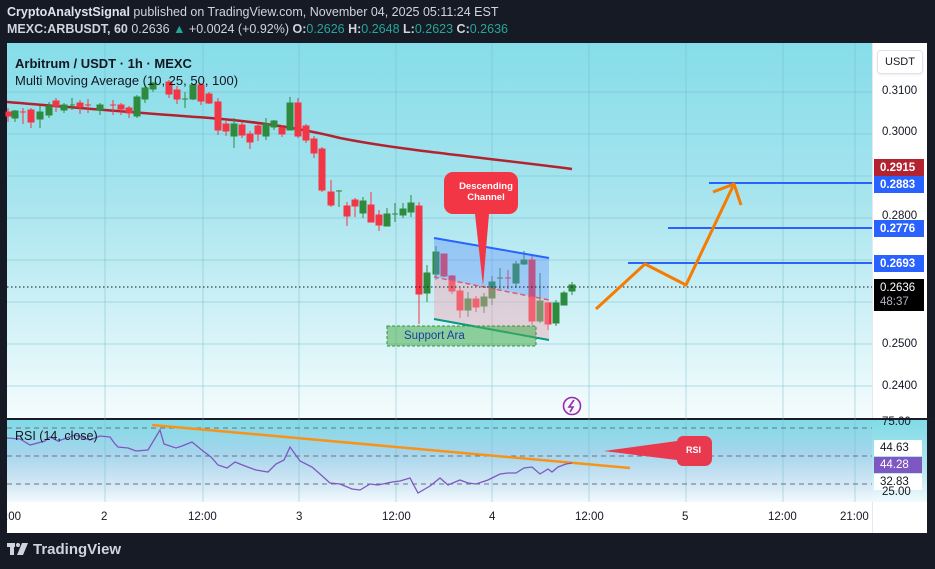 This screenshot has height=569, width=935. I want to click on close-value: 0.2636, so click(488, 29).